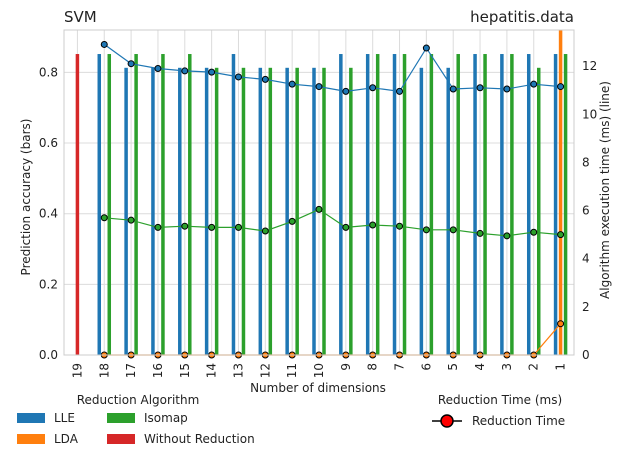 Image resolution: width=624 pixels, height=469 pixels. I want to click on series-line, so click(332, 222).